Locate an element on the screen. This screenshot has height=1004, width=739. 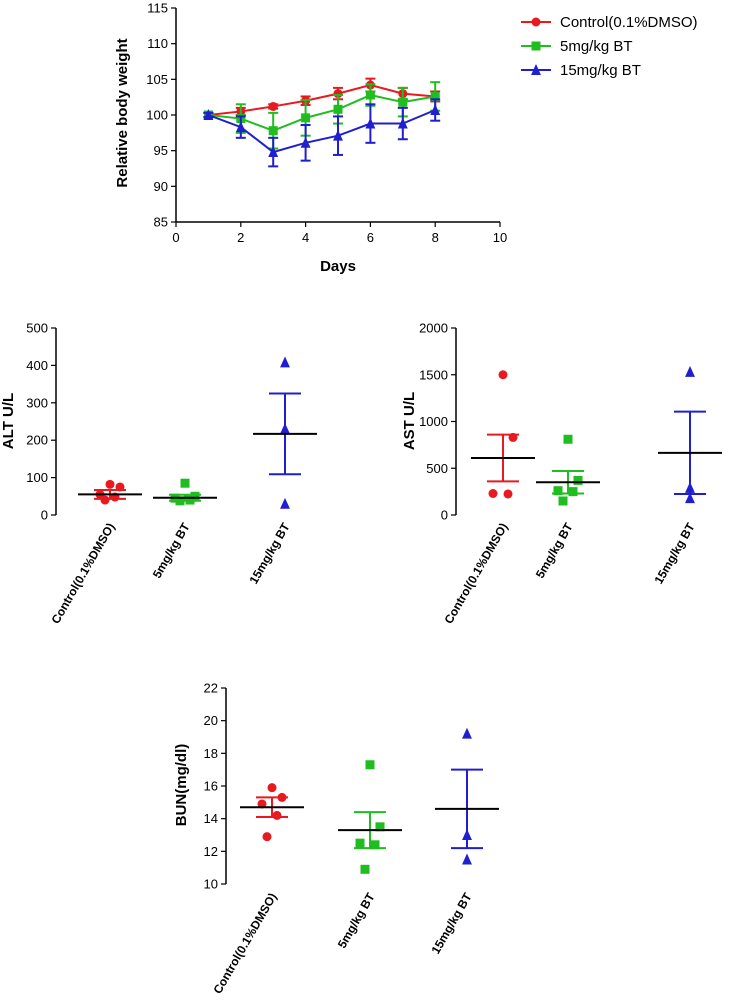
legend-label: 15mg/kg BT is located at coordinates (600, 70).